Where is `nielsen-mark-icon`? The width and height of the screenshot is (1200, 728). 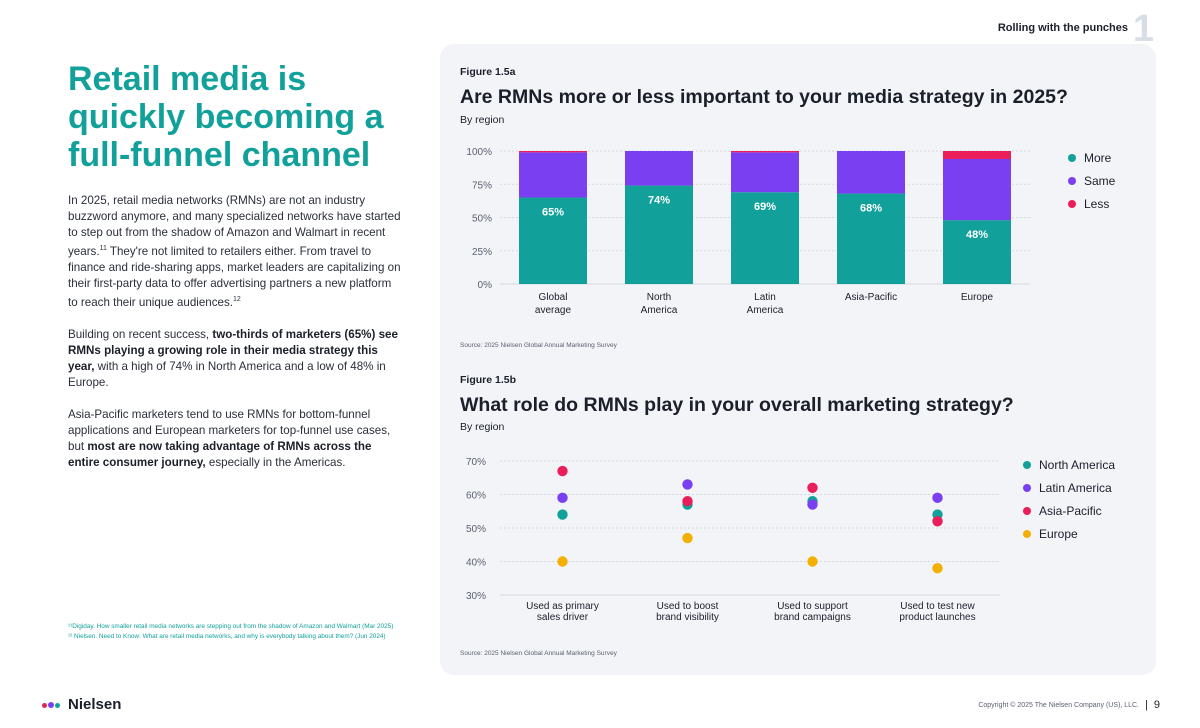 nielsen-mark-icon is located at coordinates (52, 705).